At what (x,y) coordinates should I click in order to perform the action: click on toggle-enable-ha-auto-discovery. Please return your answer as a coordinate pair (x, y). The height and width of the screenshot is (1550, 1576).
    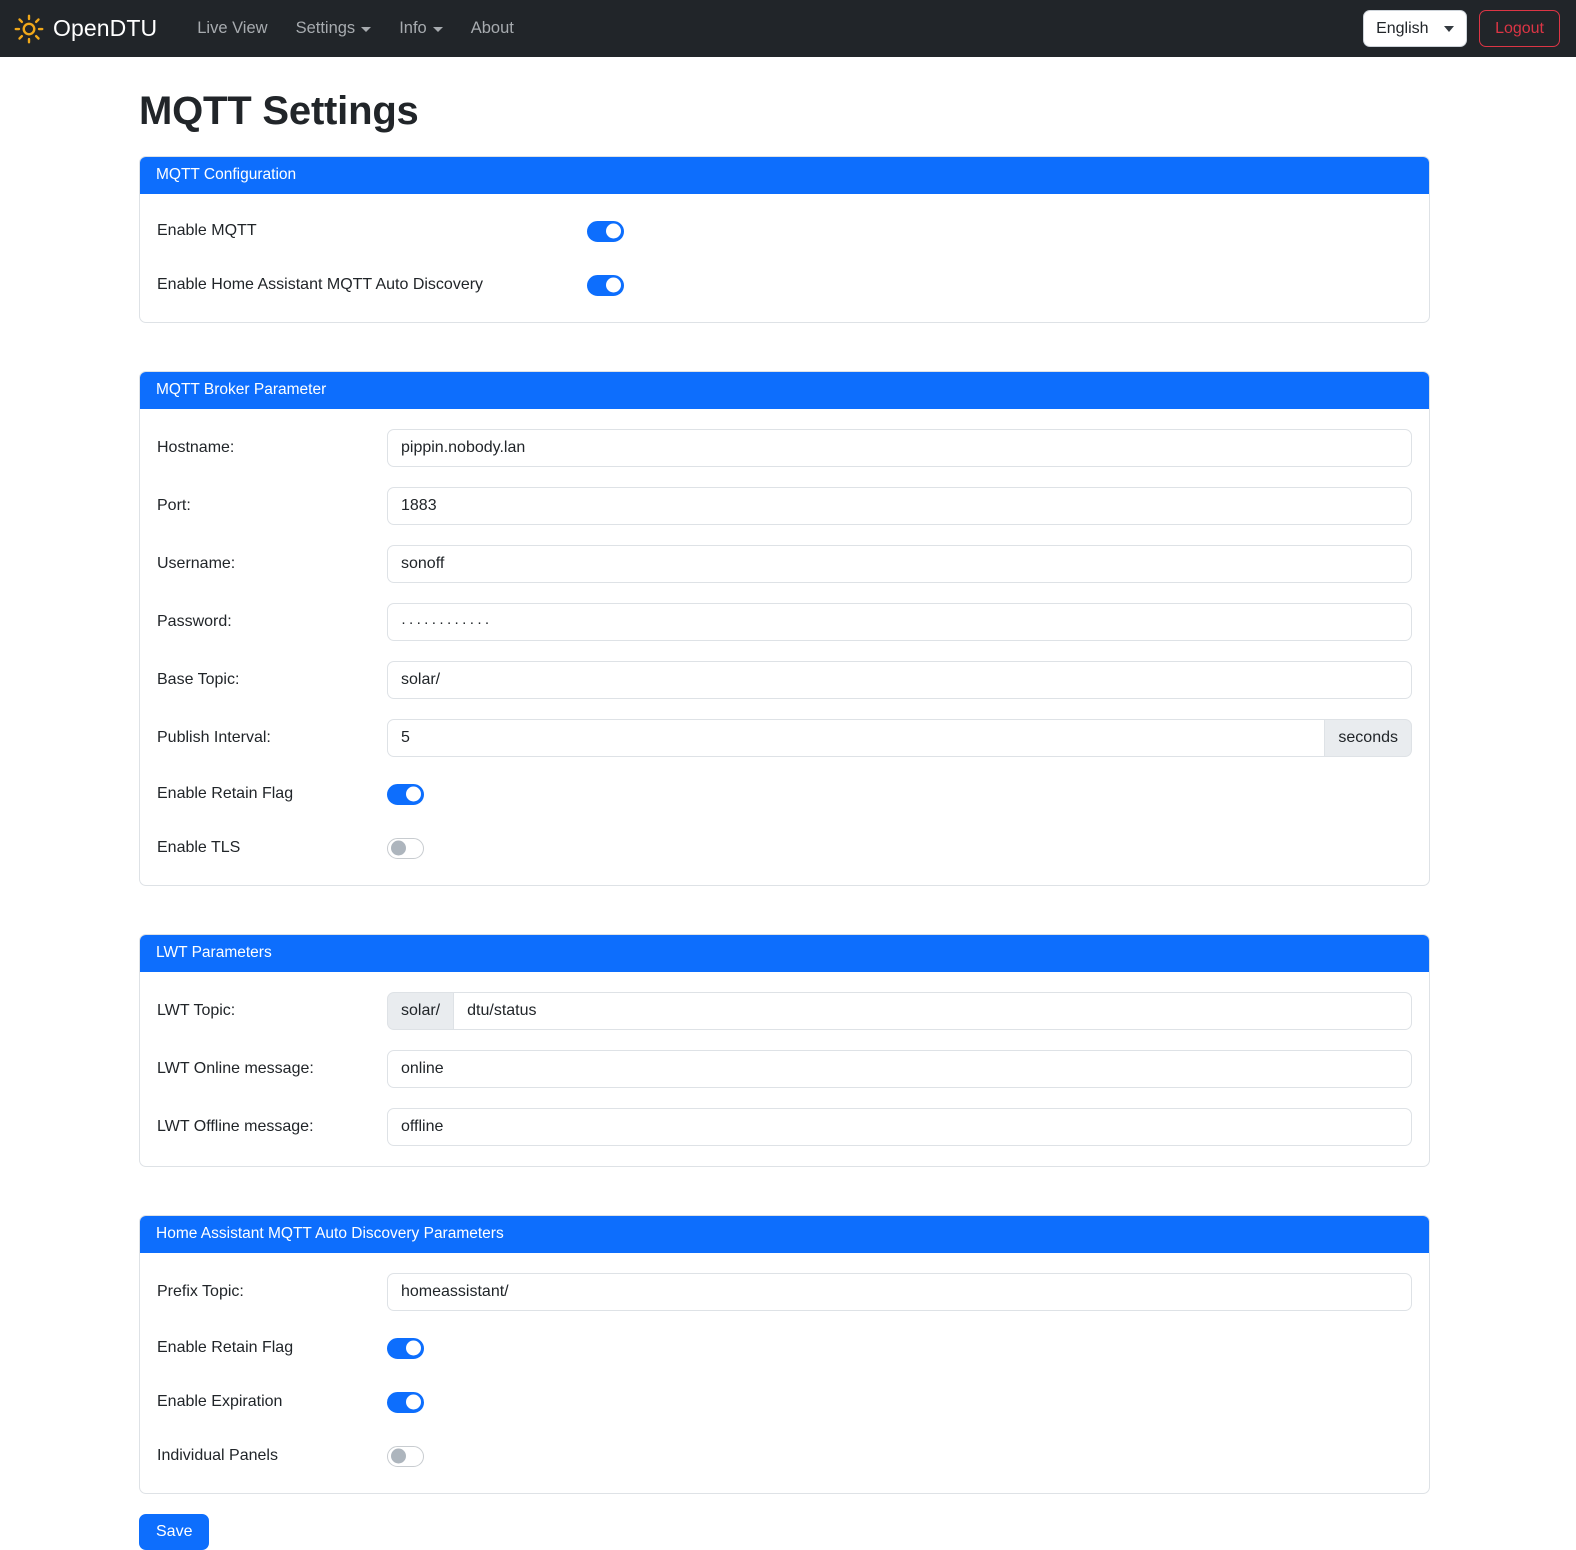
    Looking at the image, I should click on (605, 285).